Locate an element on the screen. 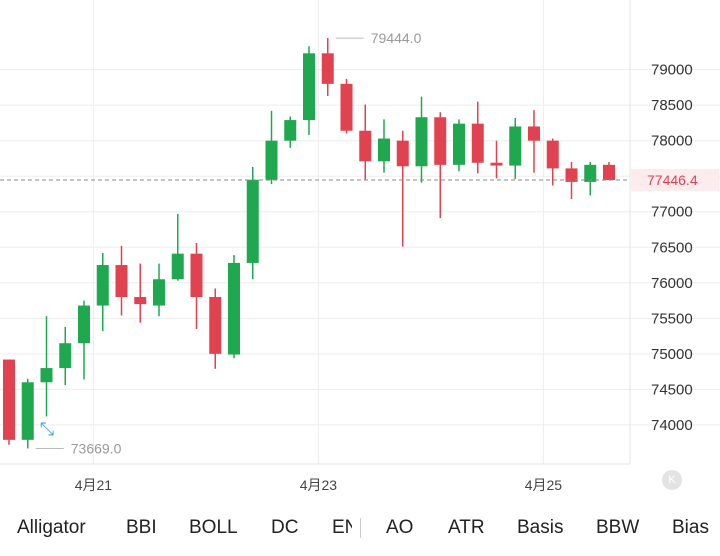  indicator-clipped: EN is located at coordinates (342, 527).